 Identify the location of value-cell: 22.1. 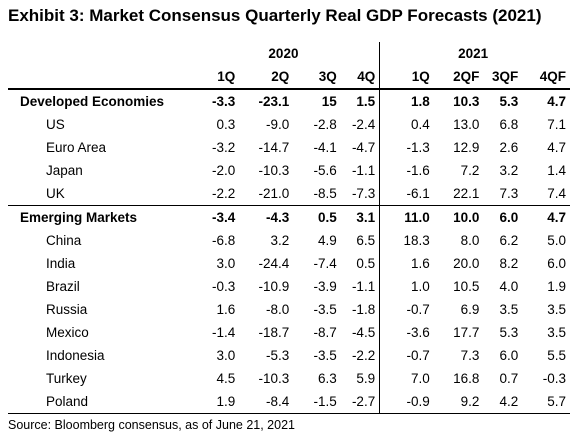
(466, 193).